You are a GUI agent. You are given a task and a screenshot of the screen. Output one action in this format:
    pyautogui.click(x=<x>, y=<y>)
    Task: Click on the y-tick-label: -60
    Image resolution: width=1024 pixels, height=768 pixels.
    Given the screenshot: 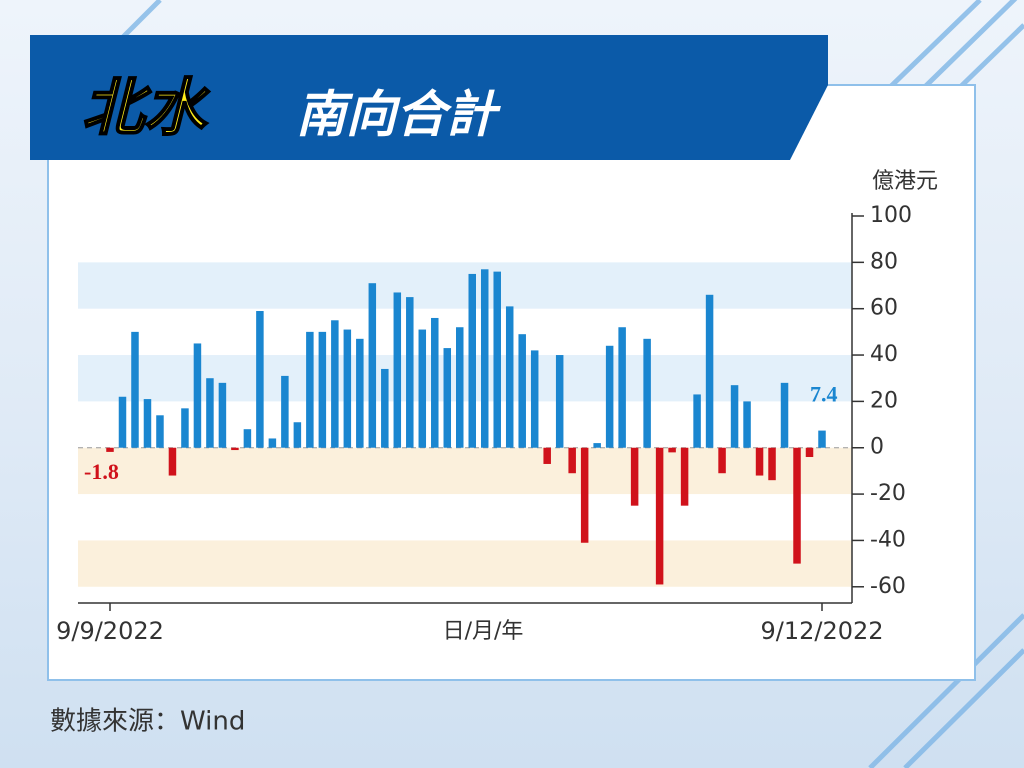 What is the action you would take?
    pyautogui.click(x=888, y=586)
    